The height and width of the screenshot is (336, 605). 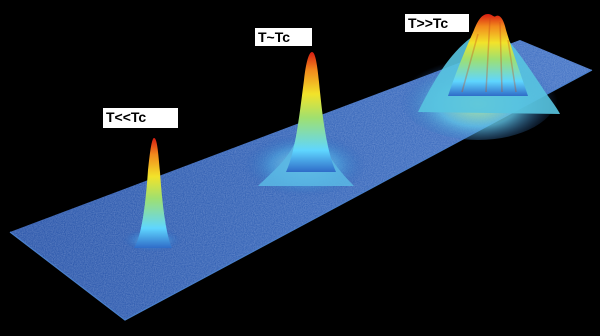 I want to click on peak-3-ridges, so click(x=489, y=55).